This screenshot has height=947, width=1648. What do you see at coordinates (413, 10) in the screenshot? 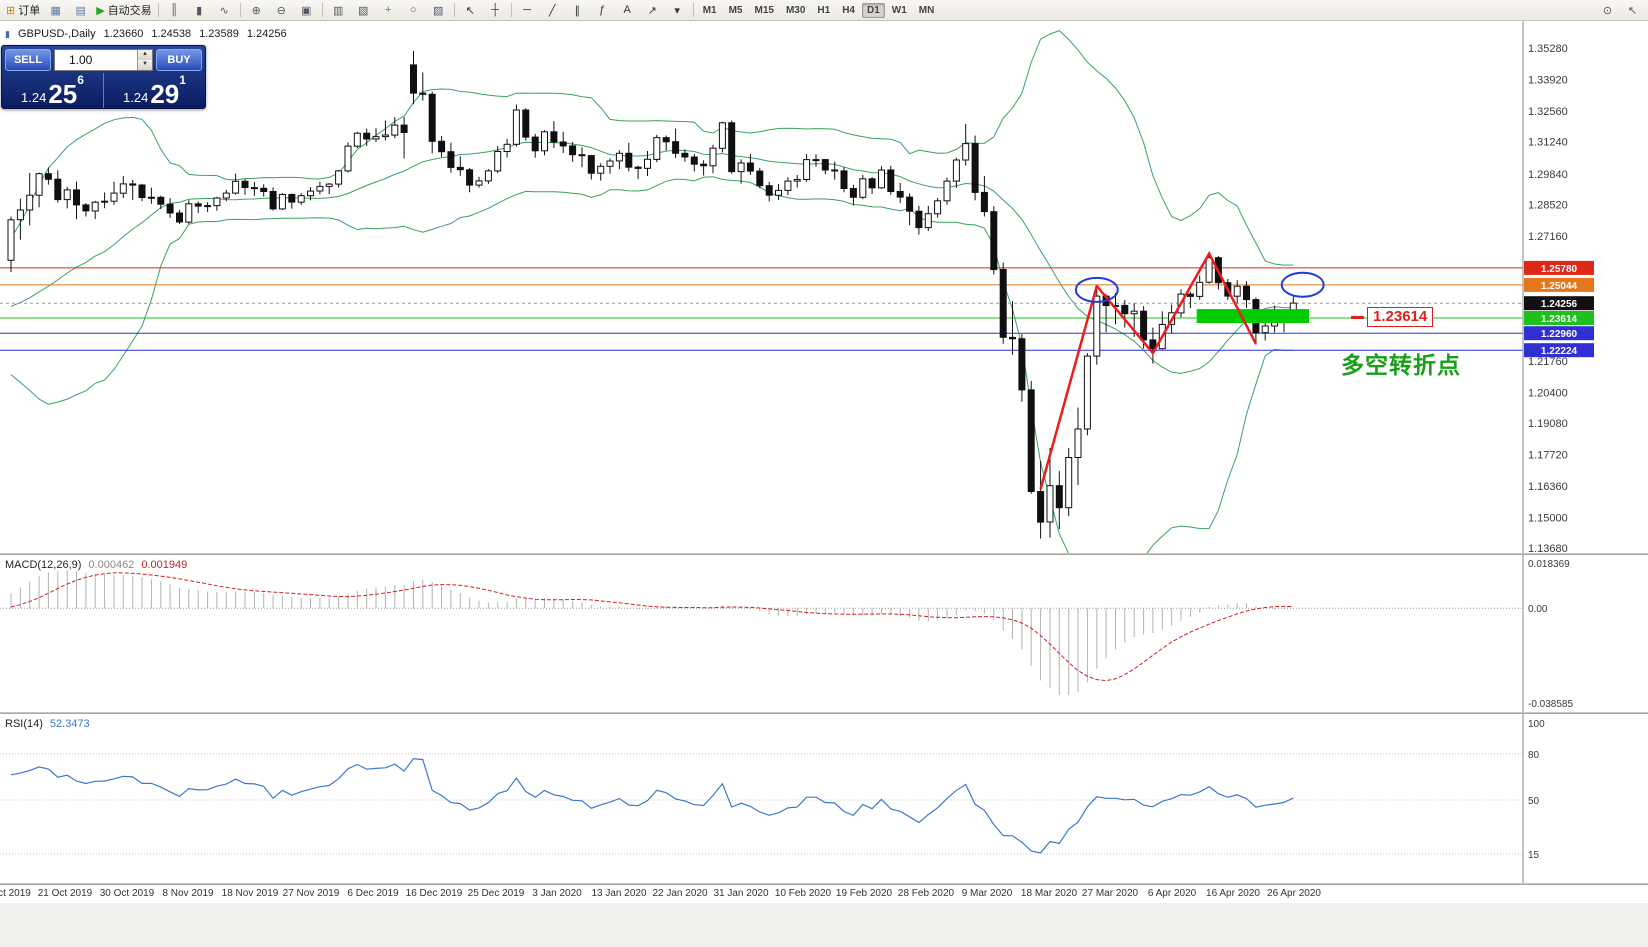
I see `timeframe-clock-icon: ○` at bounding box center [413, 10].